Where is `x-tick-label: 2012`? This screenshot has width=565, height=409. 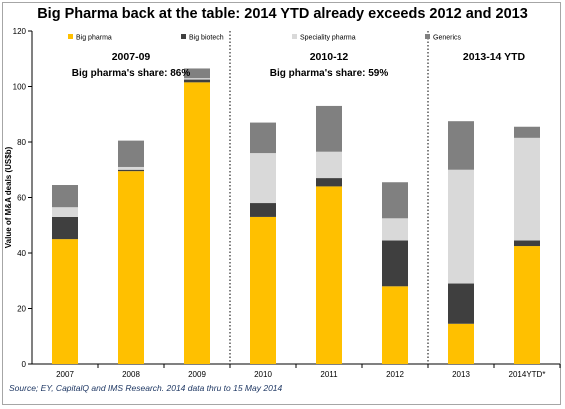
x-tick-label: 2012 is located at coordinates (395, 374).